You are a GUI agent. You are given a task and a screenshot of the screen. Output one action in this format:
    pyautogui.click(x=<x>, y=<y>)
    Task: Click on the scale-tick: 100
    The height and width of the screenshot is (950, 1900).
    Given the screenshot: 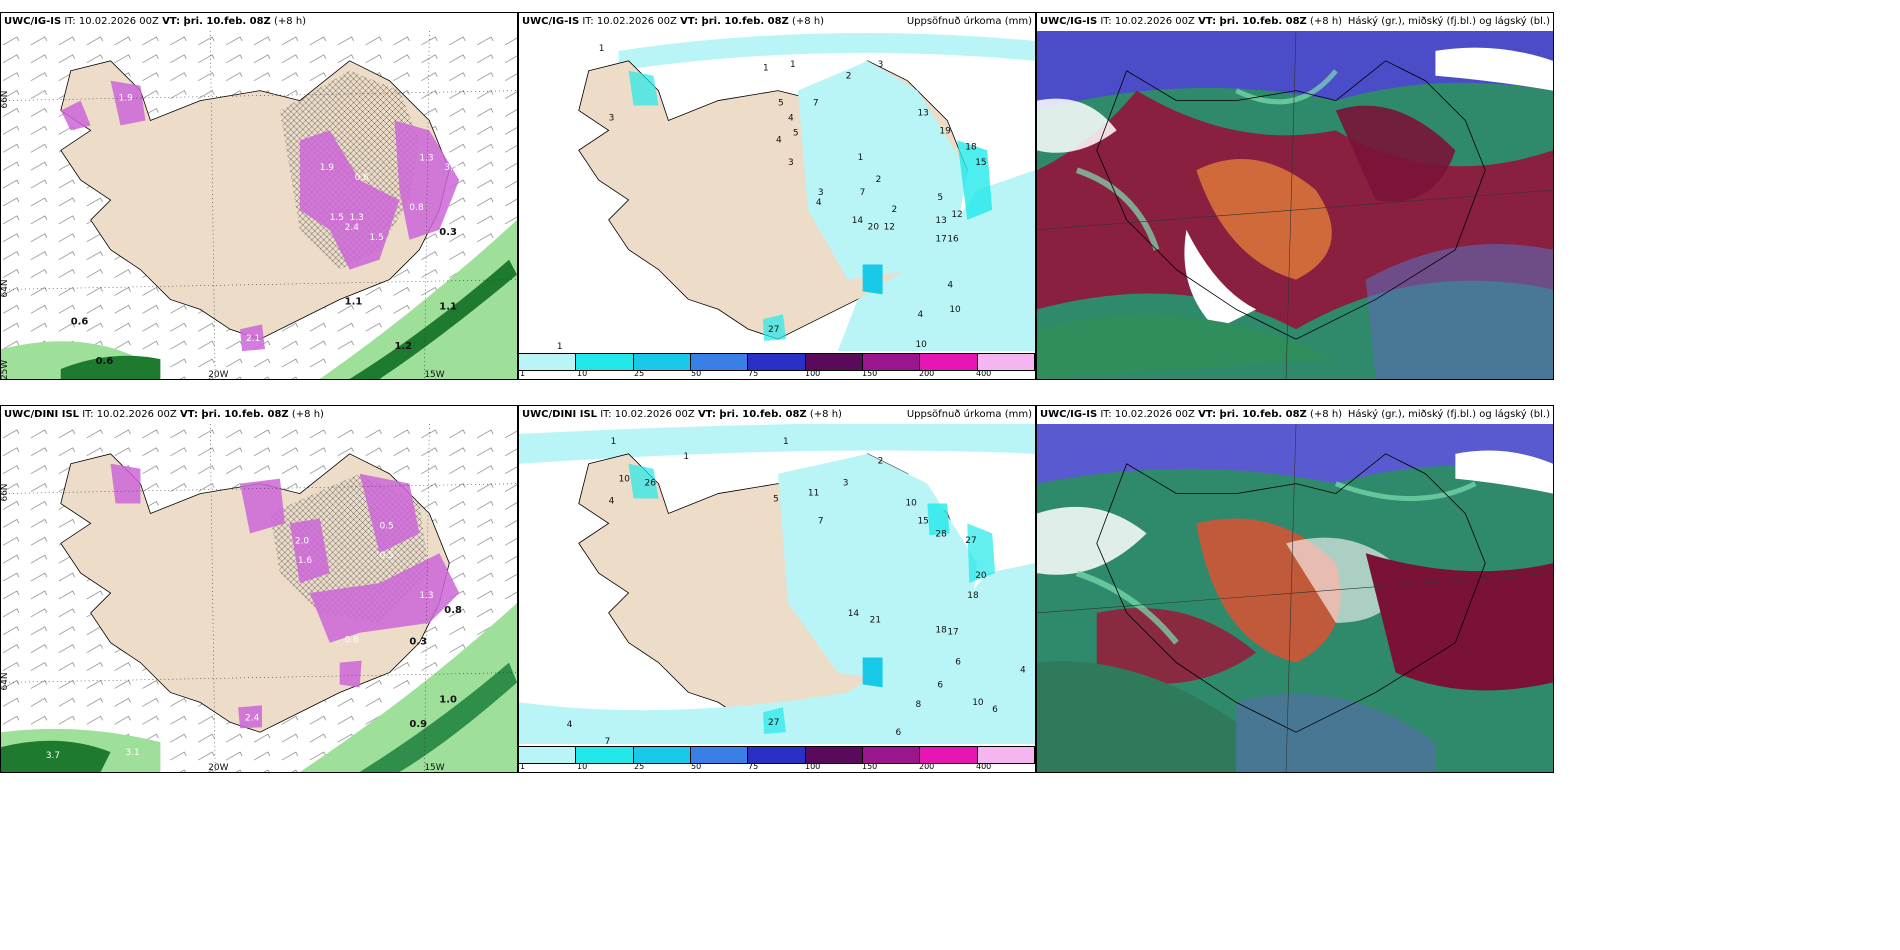 What is the action you would take?
    pyautogui.click(x=813, y=766)
    